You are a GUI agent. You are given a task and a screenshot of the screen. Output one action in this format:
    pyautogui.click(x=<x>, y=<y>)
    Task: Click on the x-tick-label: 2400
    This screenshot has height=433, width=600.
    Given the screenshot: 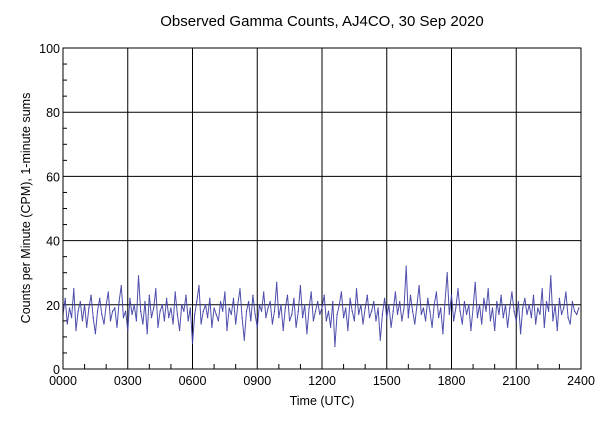 What is the action you would take?
    pyautogui.click(x=581, y=381)
    